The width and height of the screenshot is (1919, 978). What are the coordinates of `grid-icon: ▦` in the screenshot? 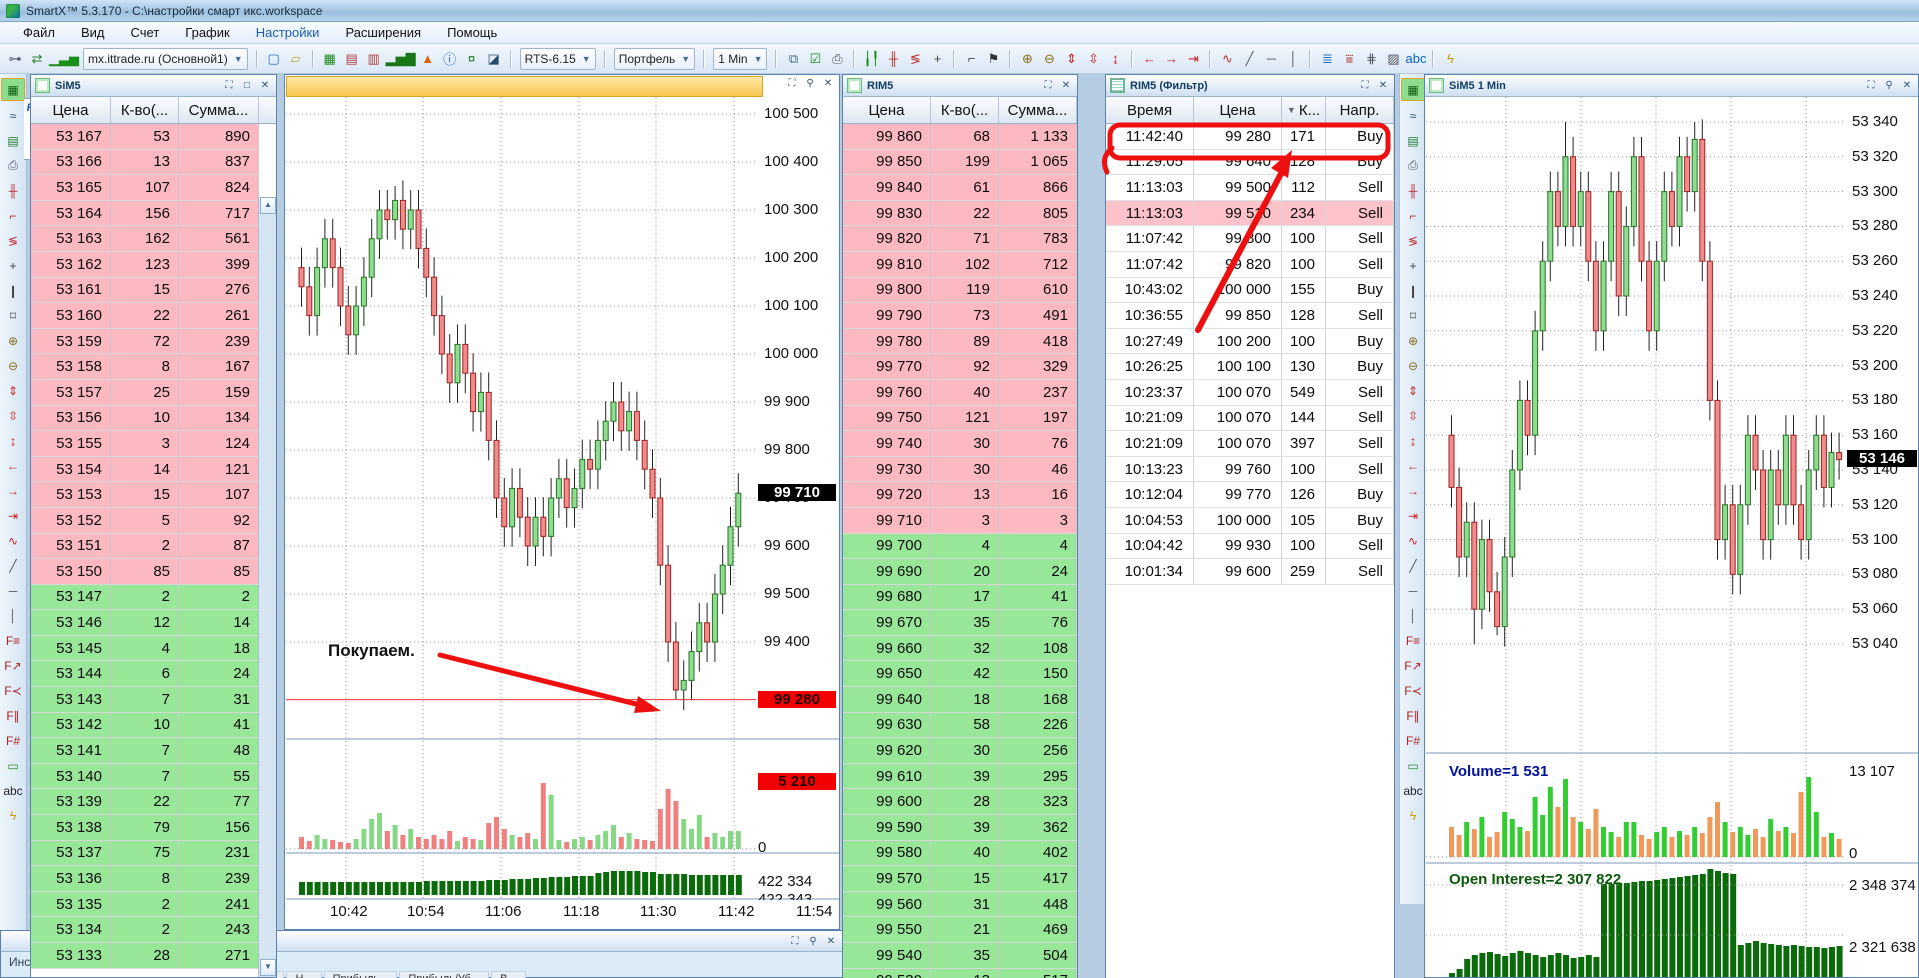 It's located at (329, 58).